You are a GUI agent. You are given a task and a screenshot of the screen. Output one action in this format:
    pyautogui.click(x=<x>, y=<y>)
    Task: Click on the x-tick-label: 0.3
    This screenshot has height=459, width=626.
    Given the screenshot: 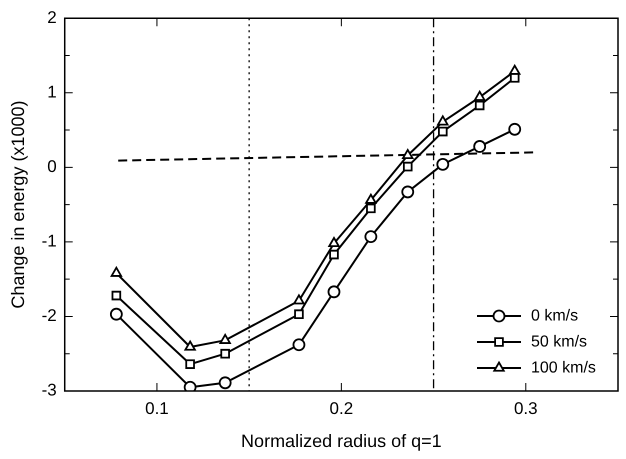 What is the action you would take?
    pyautogui.click(x=526, y=408)
    